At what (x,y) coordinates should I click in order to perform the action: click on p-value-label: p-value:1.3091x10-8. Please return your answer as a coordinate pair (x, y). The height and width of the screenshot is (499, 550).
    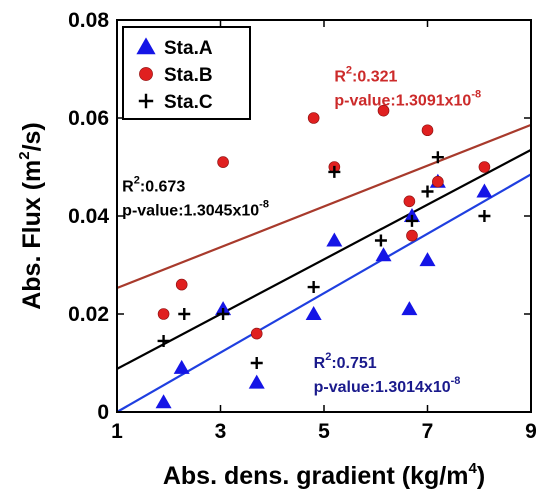
    Looking at the image, I should click on (407, 98).